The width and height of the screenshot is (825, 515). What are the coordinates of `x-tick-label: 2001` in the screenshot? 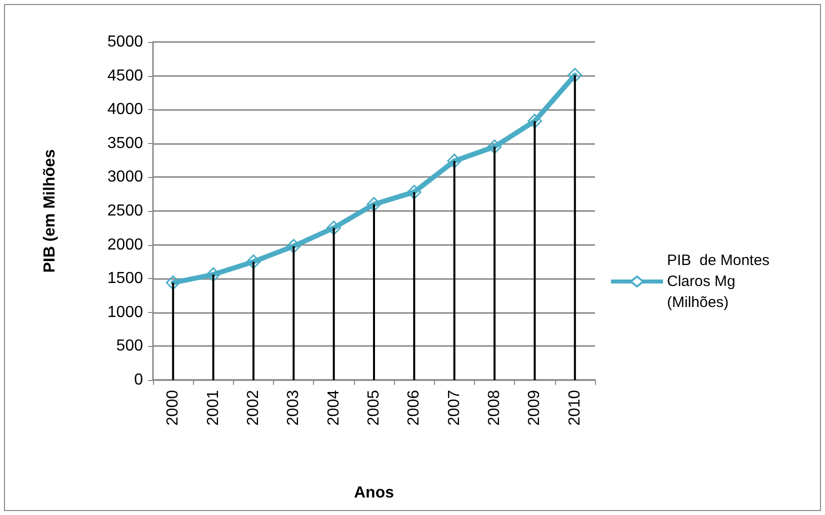 It's located at (213, 408).